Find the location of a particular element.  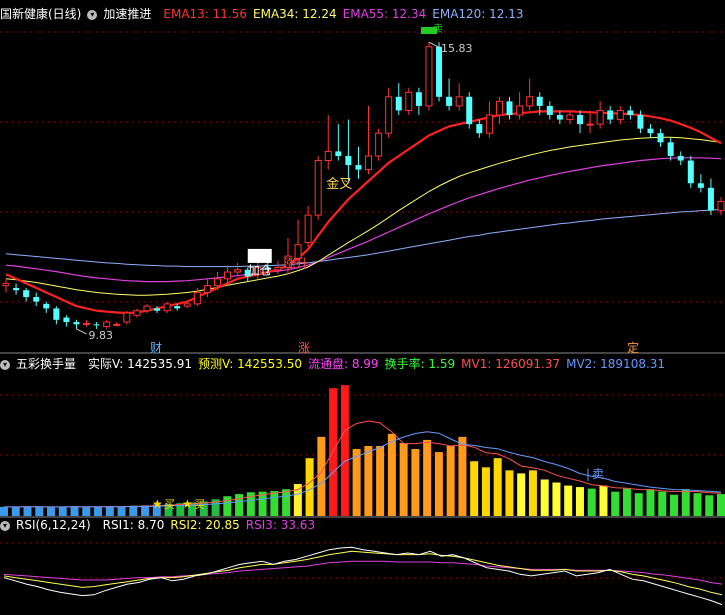

sell-marker-box is located at coordinates (428, 30).